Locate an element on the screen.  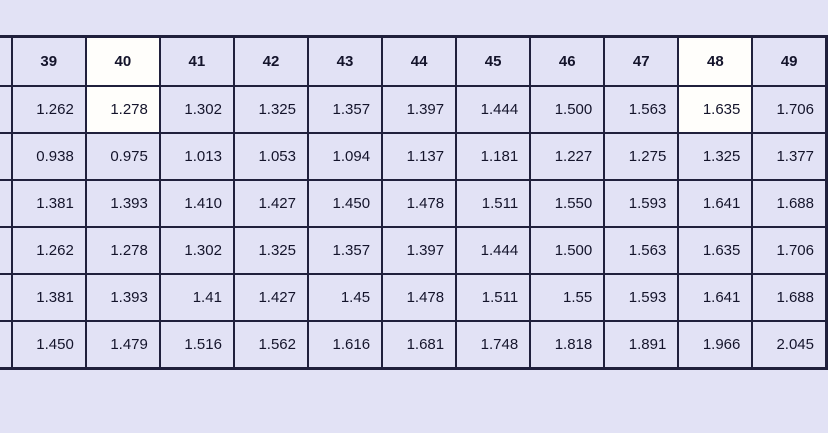
value-cell: 1.45 is located at coordinates (345, 297).